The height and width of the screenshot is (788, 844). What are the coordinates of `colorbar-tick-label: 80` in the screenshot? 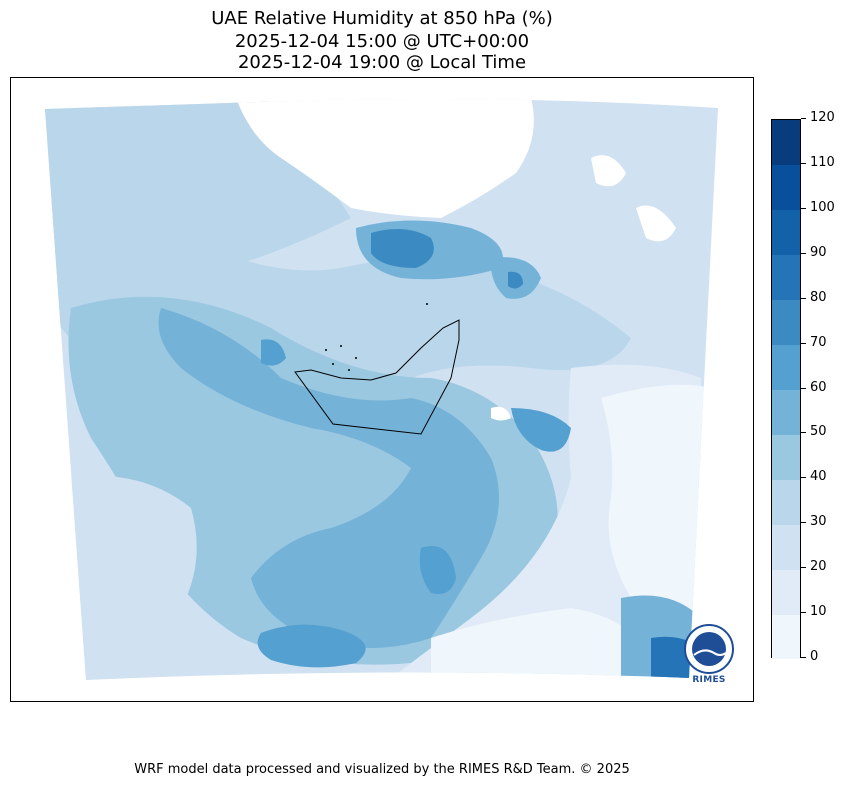 It's located at (818, 297).